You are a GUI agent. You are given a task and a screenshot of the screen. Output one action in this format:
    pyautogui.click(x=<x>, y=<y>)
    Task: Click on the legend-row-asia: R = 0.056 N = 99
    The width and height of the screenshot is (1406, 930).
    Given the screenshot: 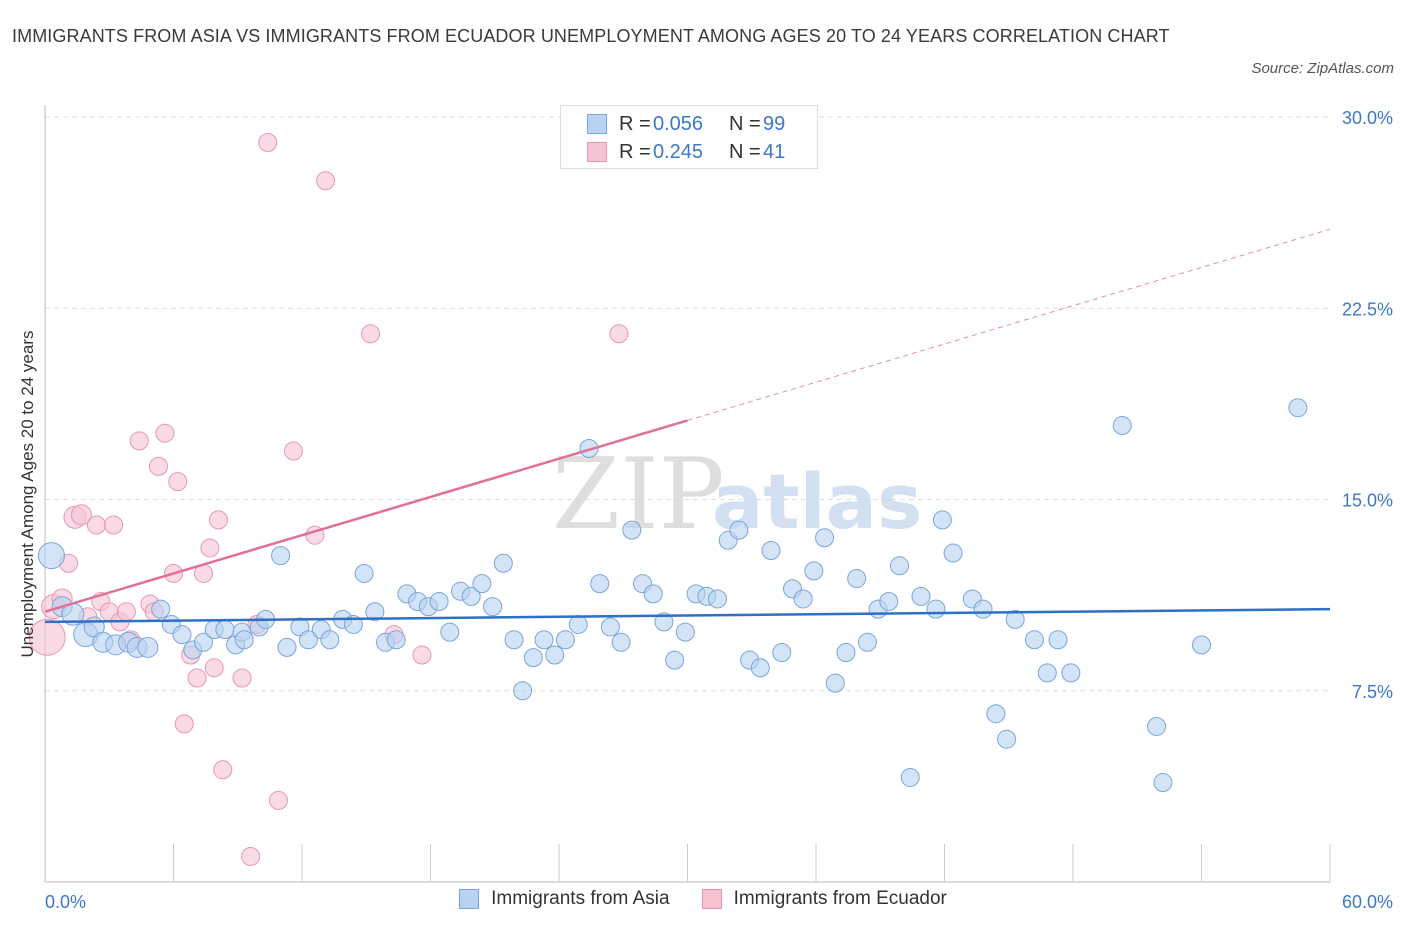 What is the action you would take?
    pyautogui.click(x=686, y=124)
    